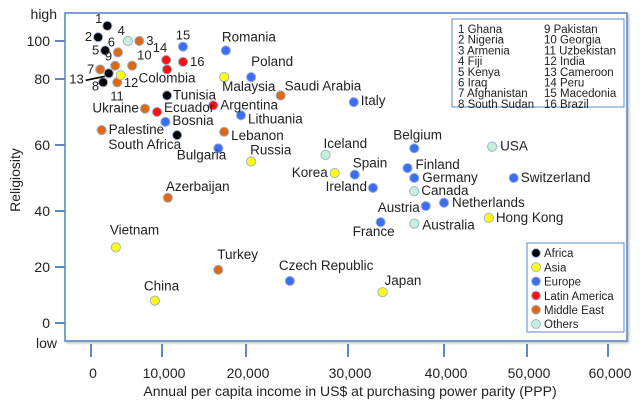  Describe the element at coordinates (224, 77) in the screenshot. I see `point-malaysia` at that location.